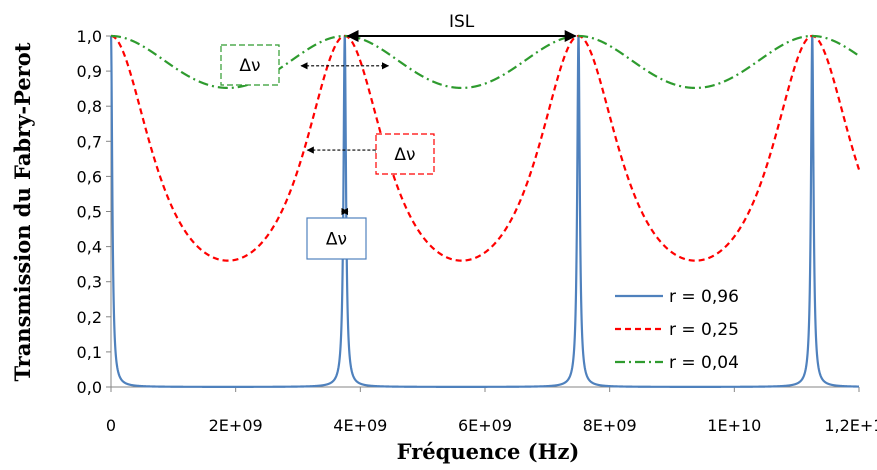 Image resolution: width=877 pixels, height=470 pixels. I want to click on y-tick-label: 0,3, so click(89, 282).